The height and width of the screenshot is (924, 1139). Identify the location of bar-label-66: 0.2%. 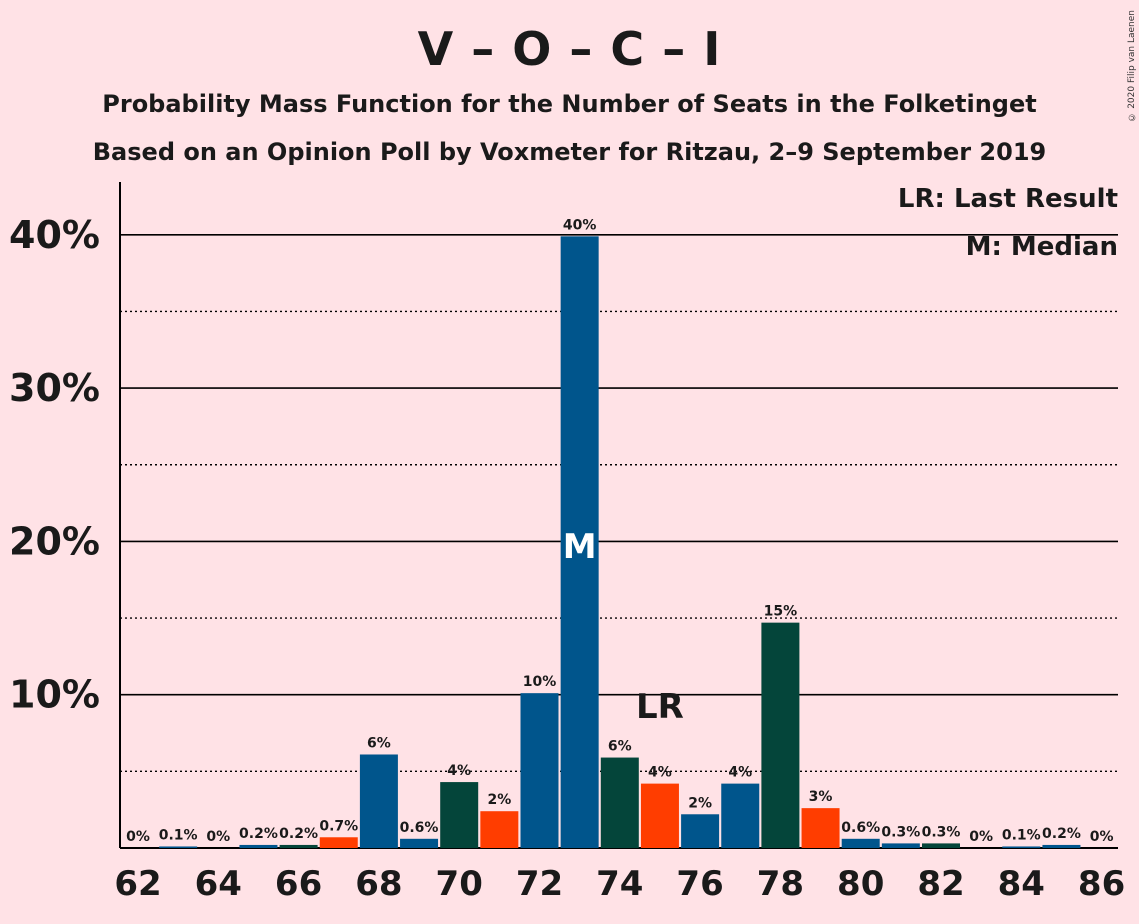
(298, 834).